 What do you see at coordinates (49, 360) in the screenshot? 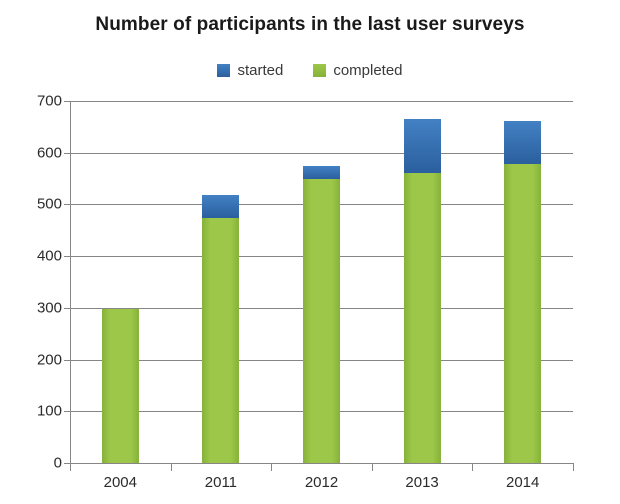
I see `y-axis-tick-label: 200` at bounding box center [49, 360].